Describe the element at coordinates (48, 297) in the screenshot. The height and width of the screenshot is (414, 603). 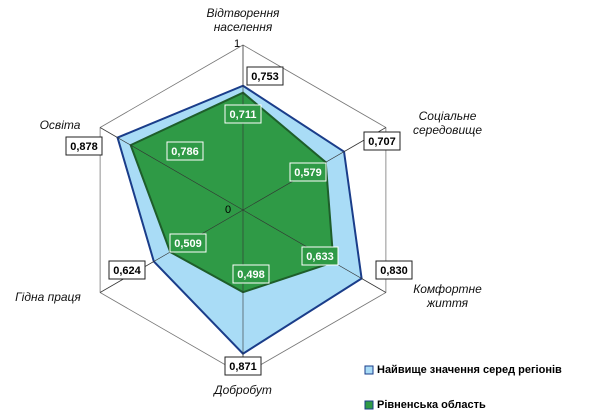
I see `category-label: Гідна праця` at that location.